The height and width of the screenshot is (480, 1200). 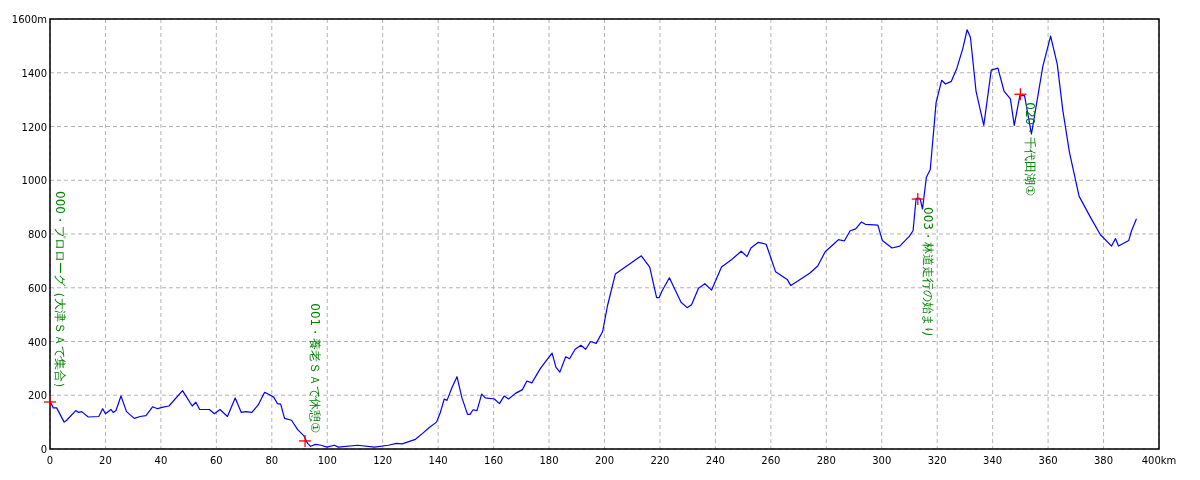 What do you see at coordinates (161, 460) in the screenshot?
I see `x-tick-label: 40` at bounding box center [161, 460].